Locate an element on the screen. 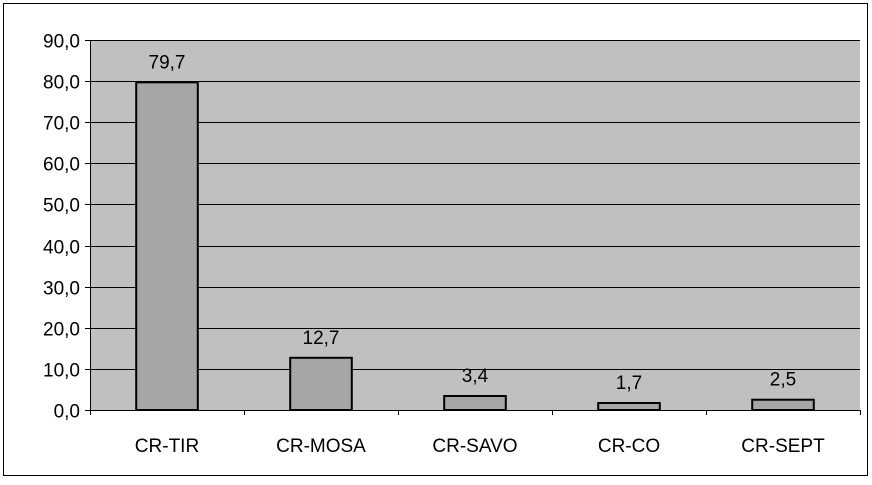 The height and width of the screenshot is (485, 872). y-tick-label: 30,0 is located at coordinates (61, 289).